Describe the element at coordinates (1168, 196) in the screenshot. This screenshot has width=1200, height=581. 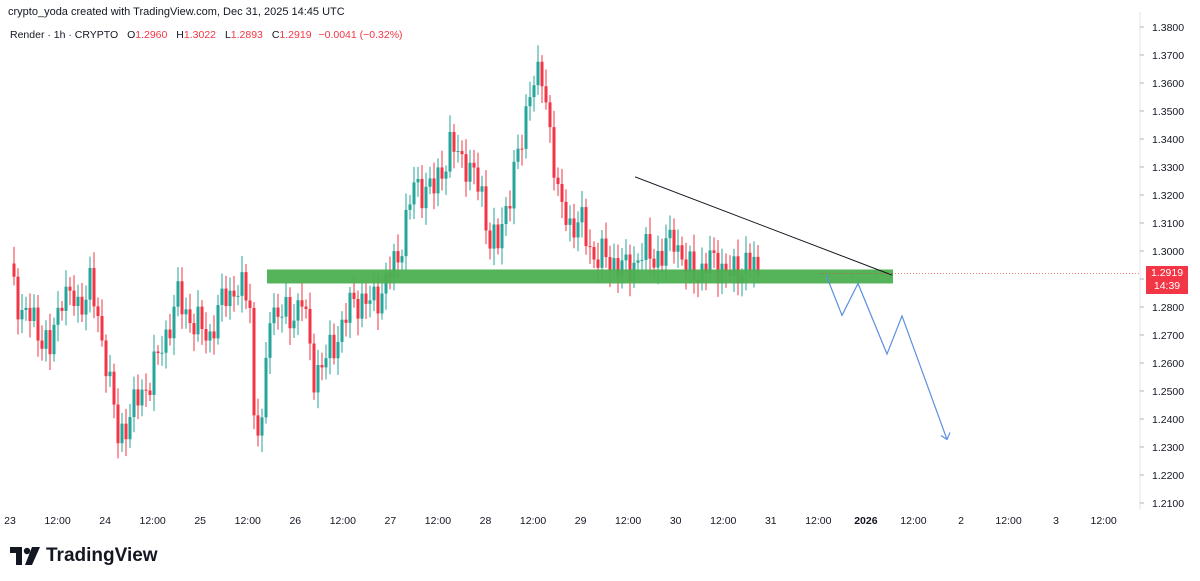
I see `price-tick-label: 1.3200` at that location.